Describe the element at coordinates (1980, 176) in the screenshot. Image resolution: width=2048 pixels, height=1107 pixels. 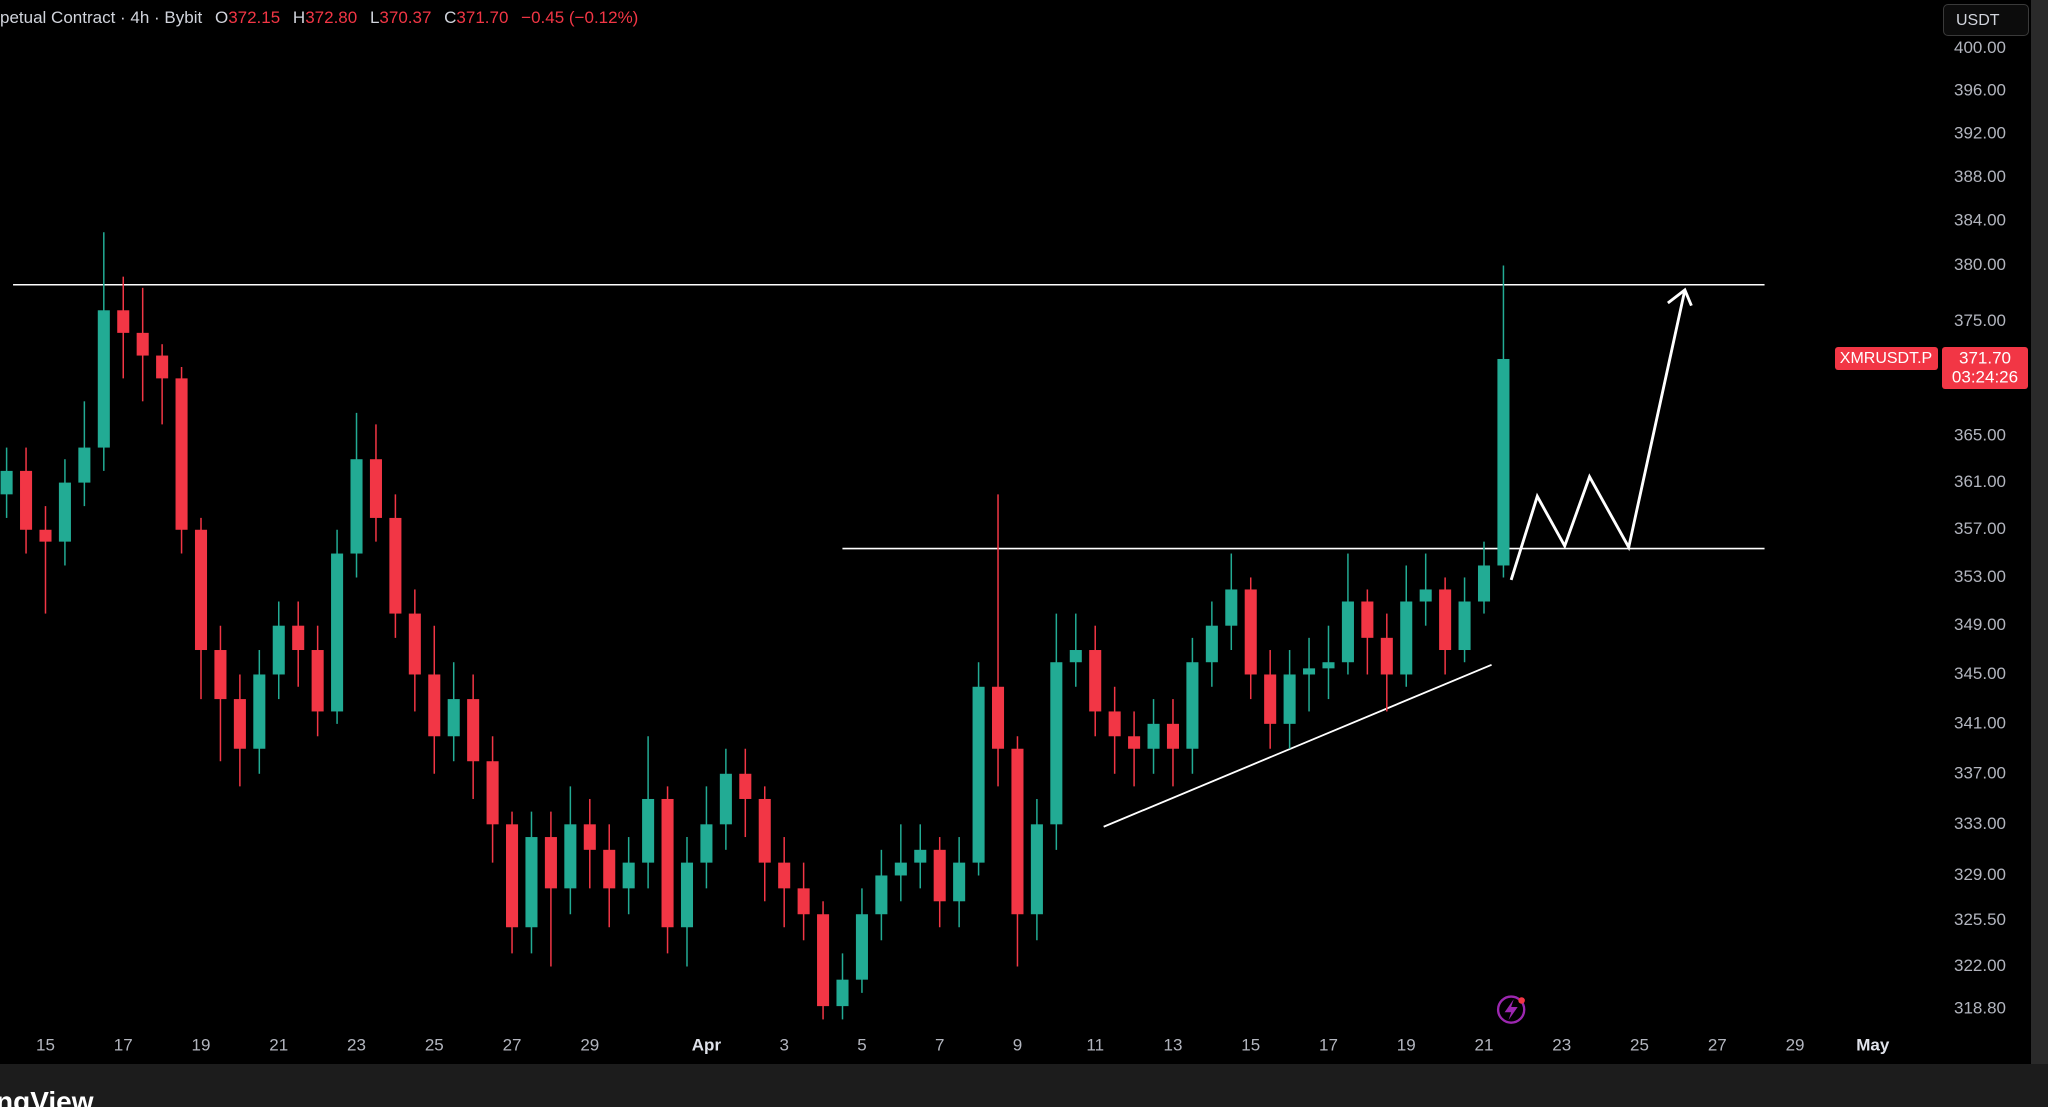
I see `y-tick-label: 388.00` at that location.